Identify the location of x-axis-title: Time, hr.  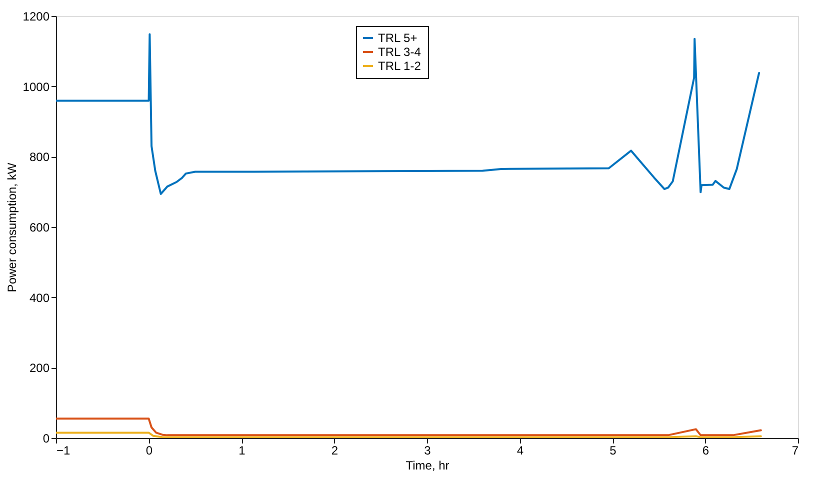
(428, 465).